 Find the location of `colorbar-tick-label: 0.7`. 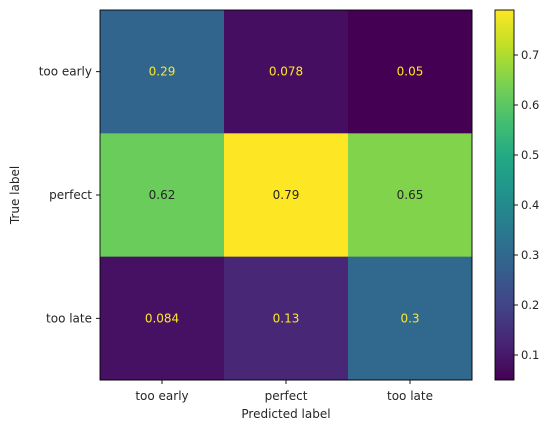

colorbar-tick-label: 0.7 is located at coordinates (530, 55).